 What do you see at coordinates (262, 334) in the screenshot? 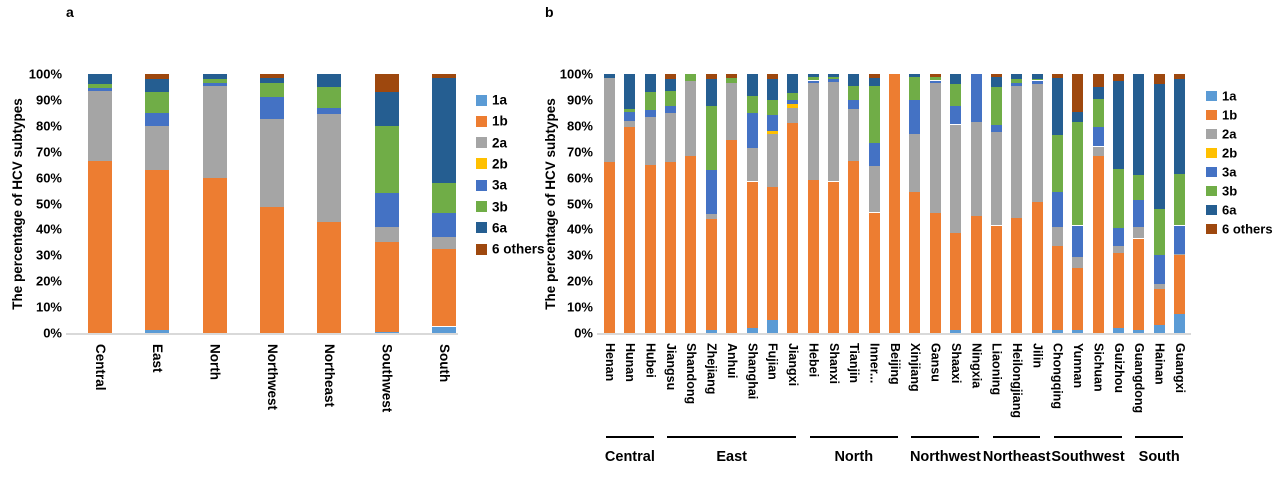
I see `x-axis-line` at bounding box center [262, 334].